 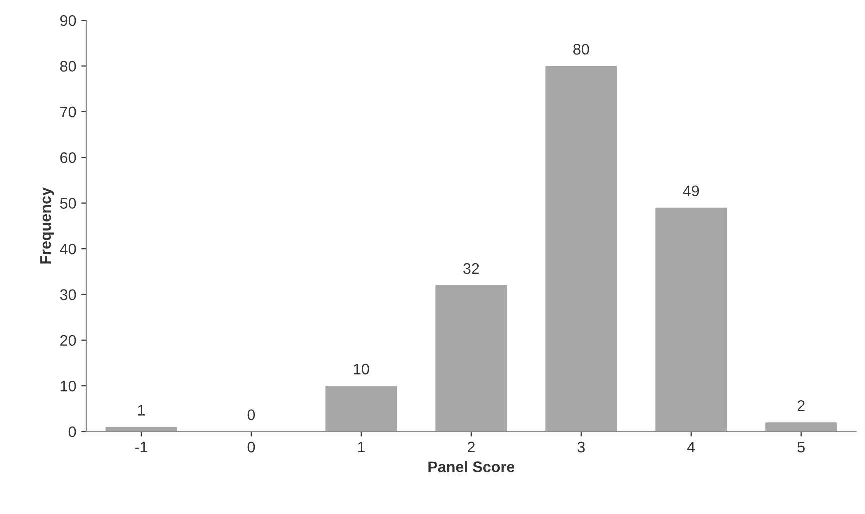 What do you see at coordinates (47, 226) in the screenshot?
I see `y-axis-title: Frequency` at bounding box center [47, 226].